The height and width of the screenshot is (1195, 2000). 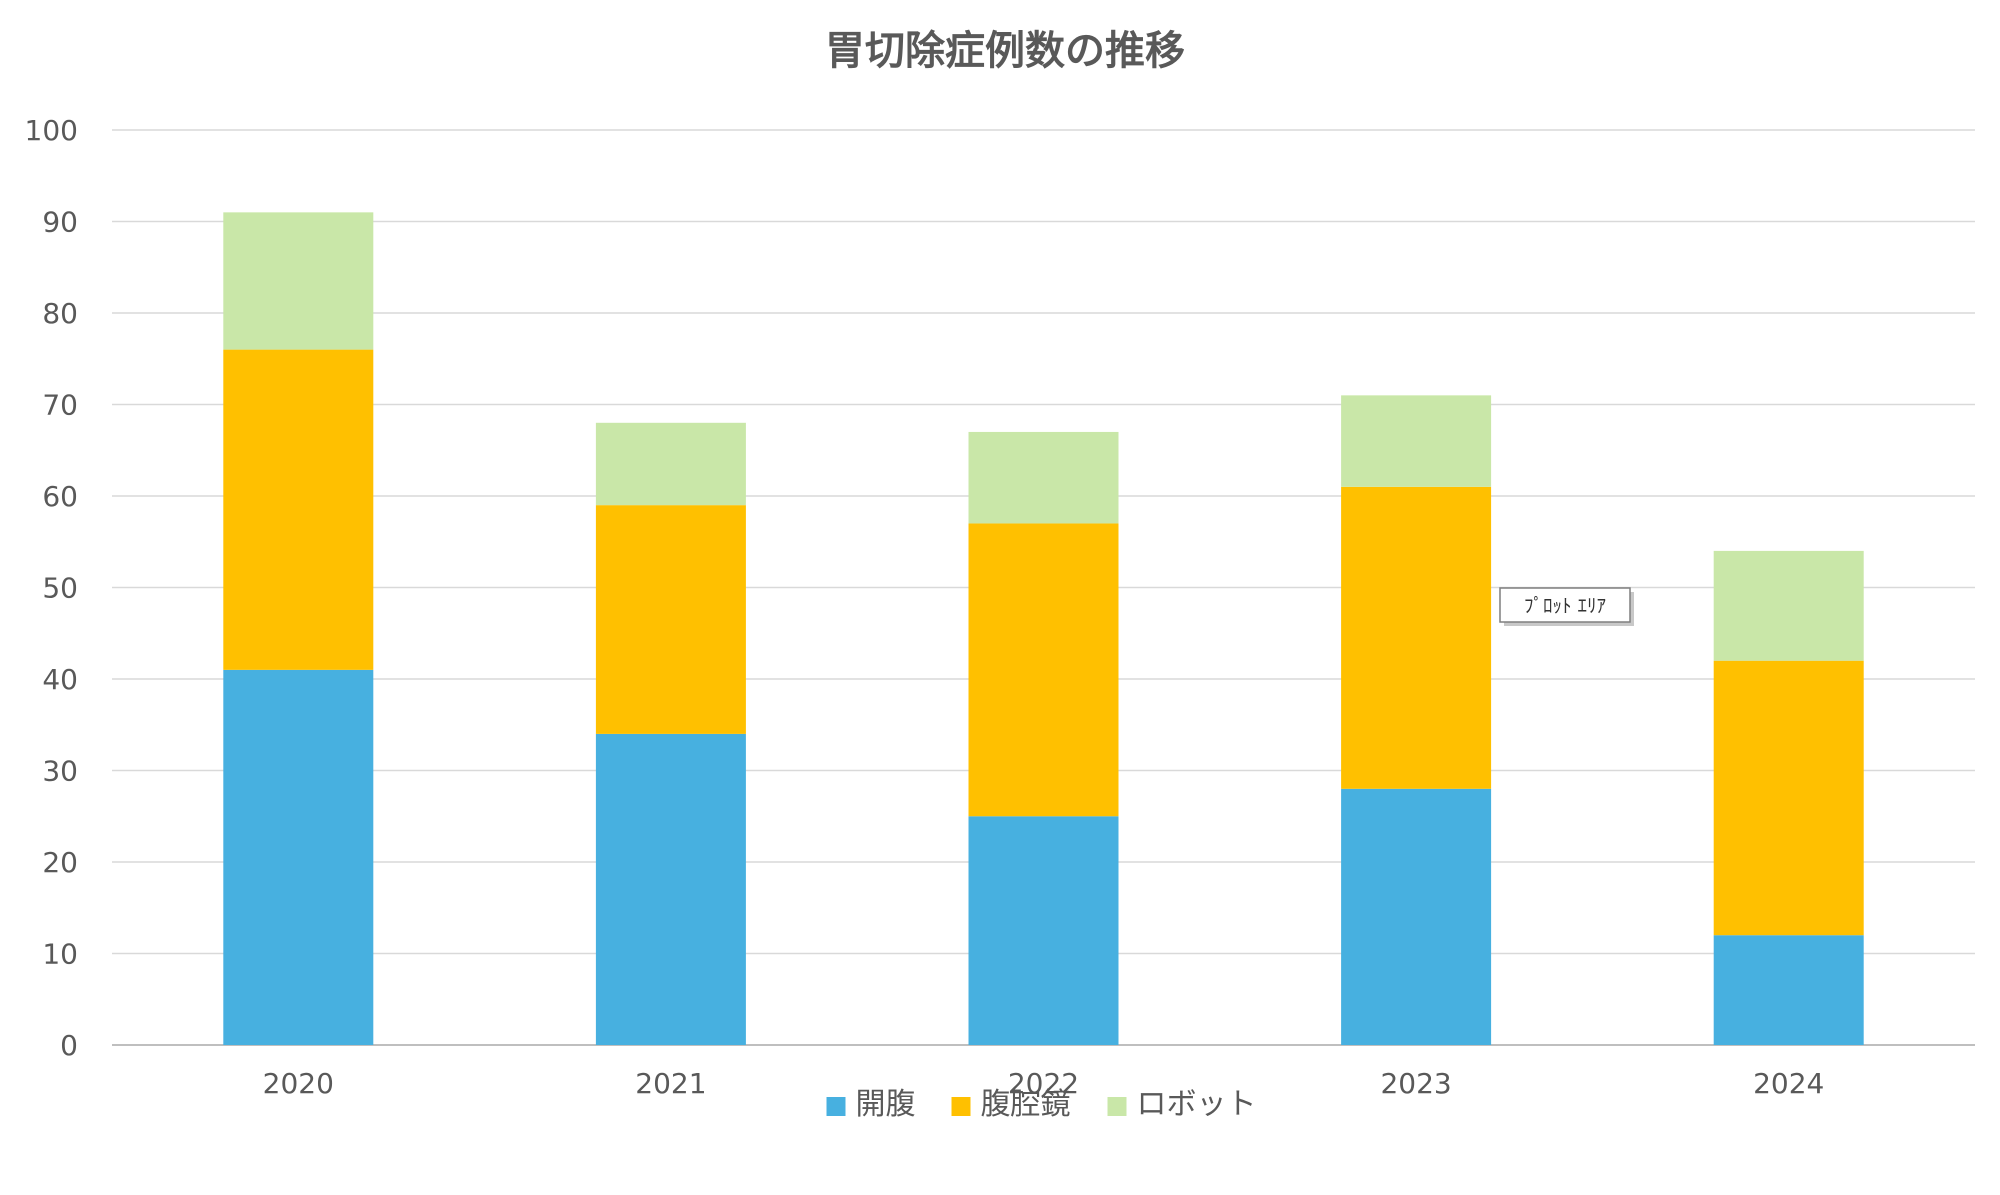 What do you see at coordinates (1197, 1104) in the screenshot?
I see `legend-label: ロボット` at bounding box center [1197, 1104].